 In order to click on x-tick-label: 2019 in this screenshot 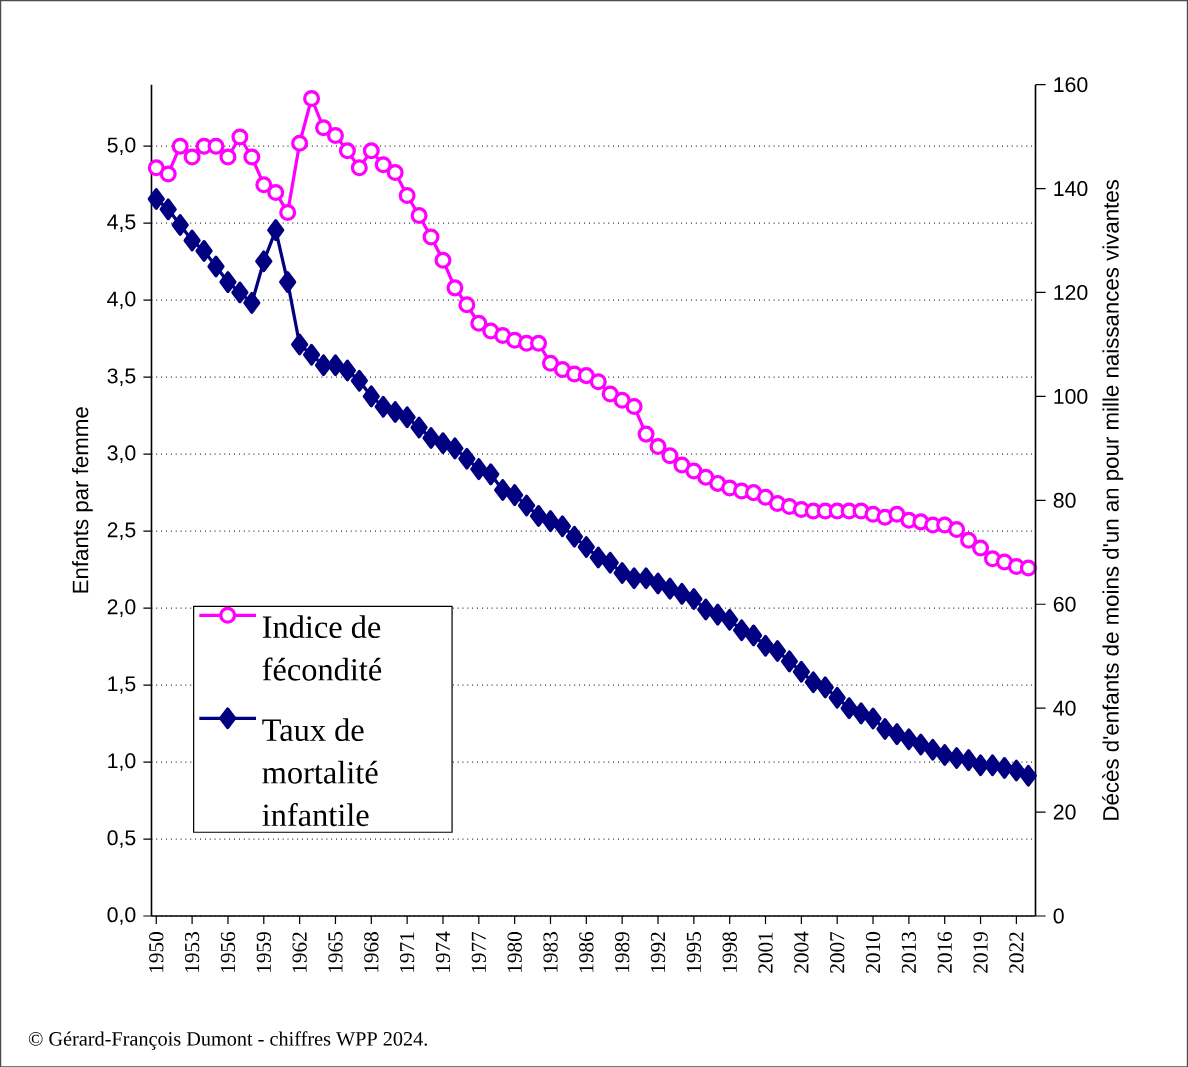, I will do `click(980, 952)`.